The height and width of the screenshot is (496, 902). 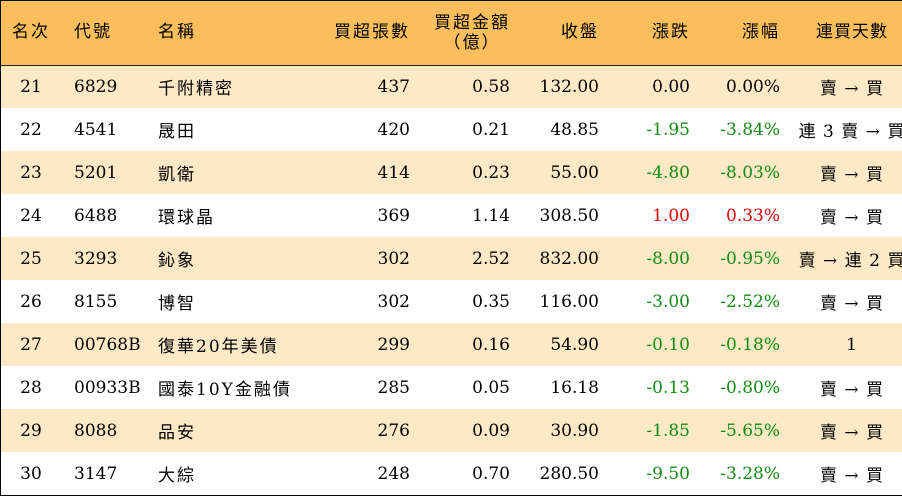 What do you see at coordinates (96, 430) in the screenshot?
I see `cell-code: 8088` at bounding box center [96, 430].